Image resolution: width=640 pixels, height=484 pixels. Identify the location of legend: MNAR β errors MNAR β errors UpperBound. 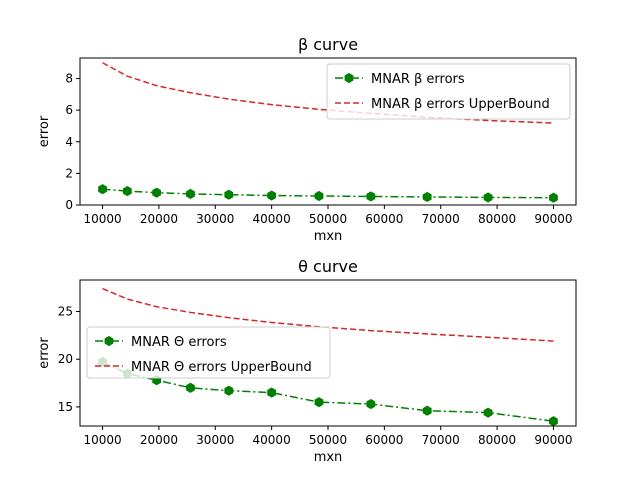
(448, 91).